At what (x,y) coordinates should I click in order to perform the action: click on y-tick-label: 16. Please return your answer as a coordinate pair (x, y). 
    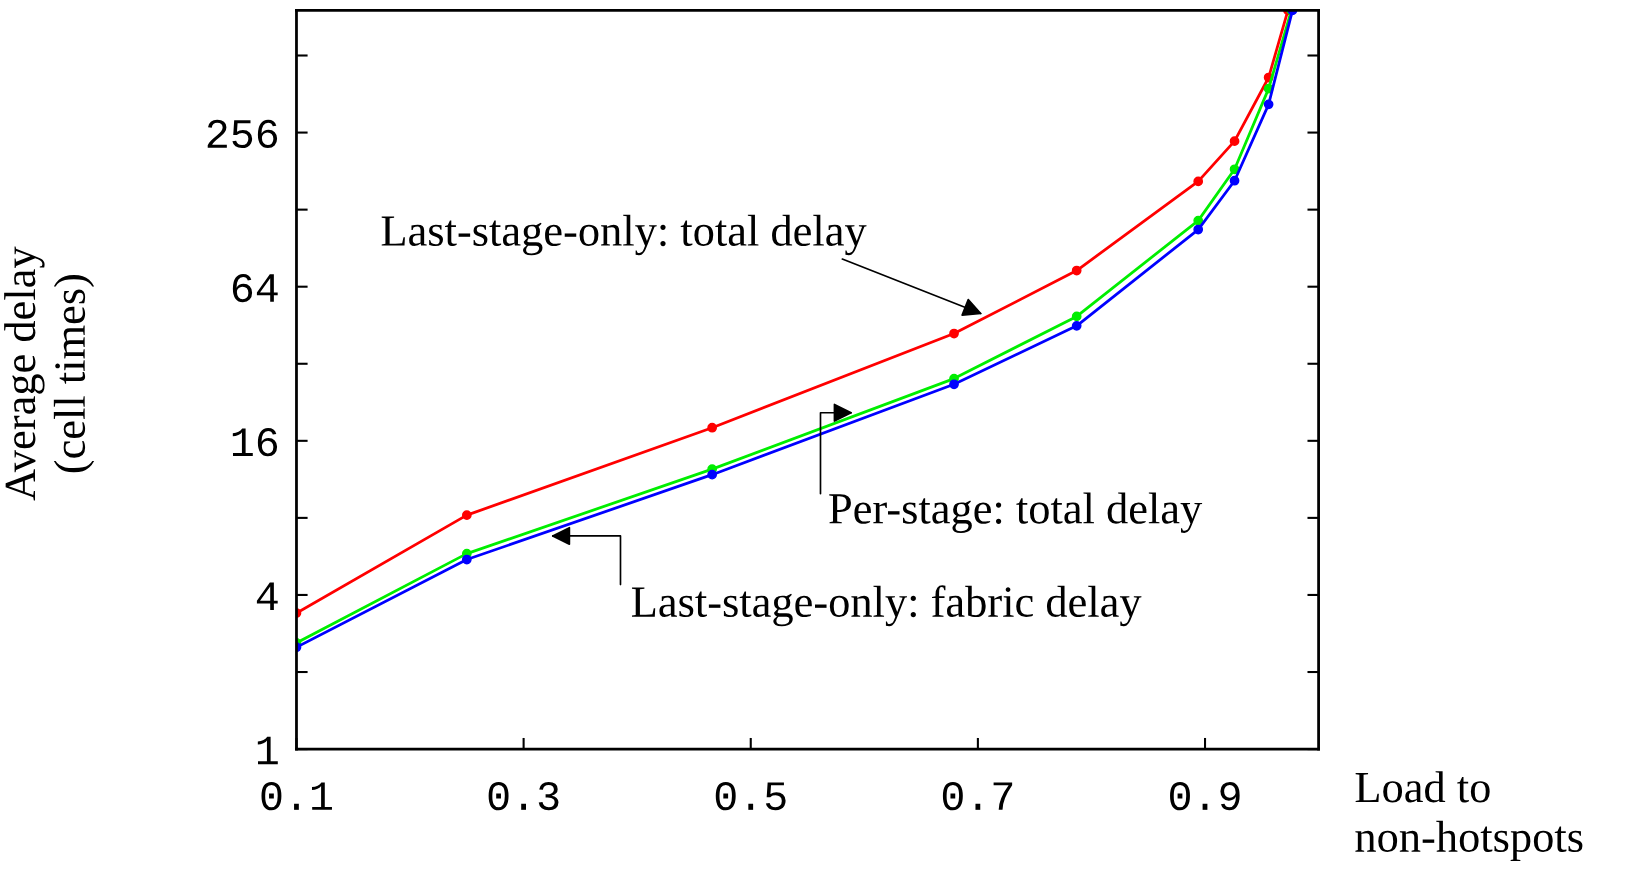
    Looking at the image, I should click on (255, 442).